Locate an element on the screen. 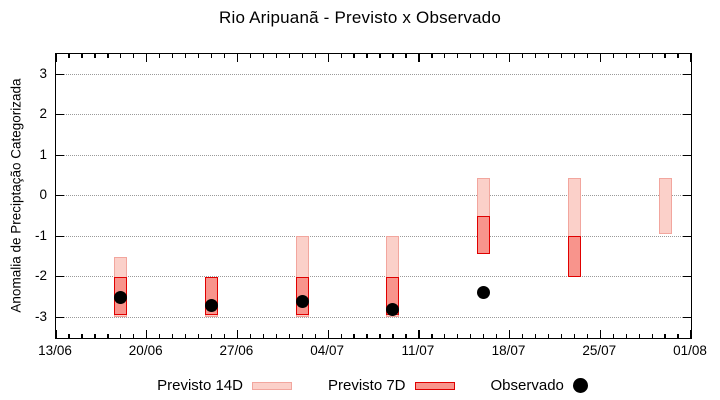 The width and height of the screenshot is (720, 400). legend-label: Previsto 7D is located at coordinates (366, 385).